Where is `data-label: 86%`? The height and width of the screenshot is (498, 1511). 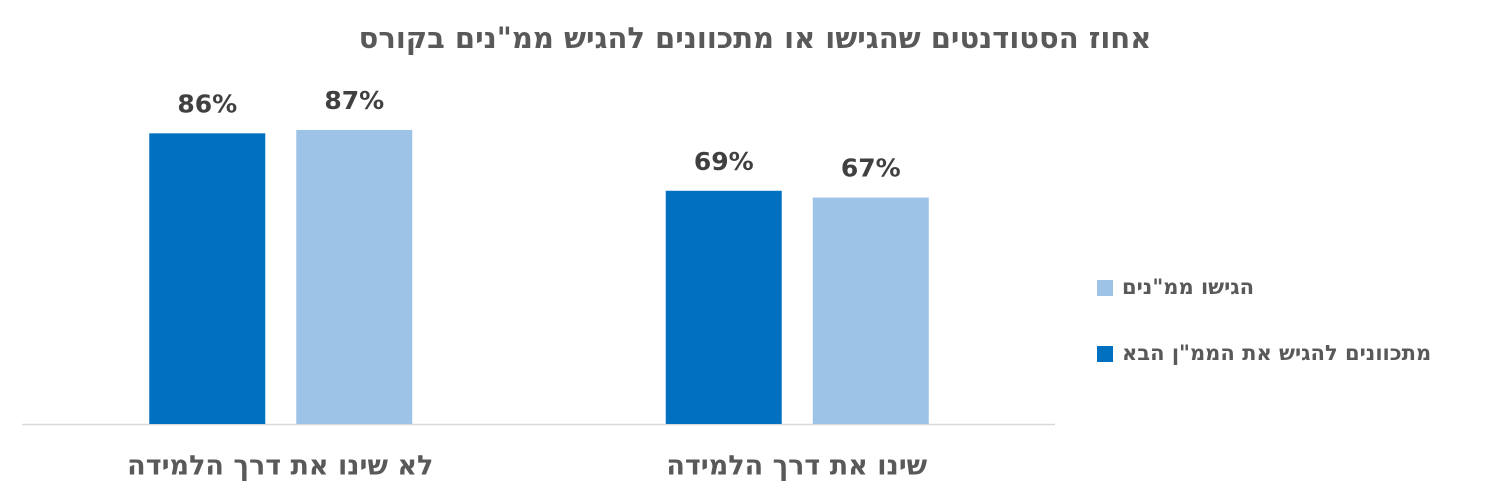 data-label: 86% is located at coordinates (207, 103).